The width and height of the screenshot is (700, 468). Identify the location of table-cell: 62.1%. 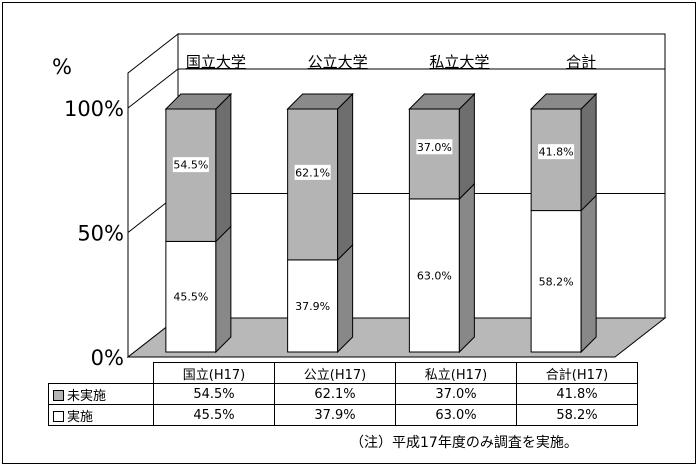
(335, 394).